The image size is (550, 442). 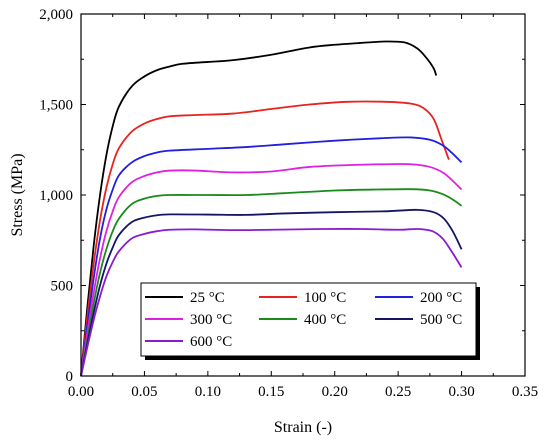 What do you see at coordinates (441, 298) in the screenshot?
I see `legend-label-2: 200 °C` at bounding box center [441, 298].